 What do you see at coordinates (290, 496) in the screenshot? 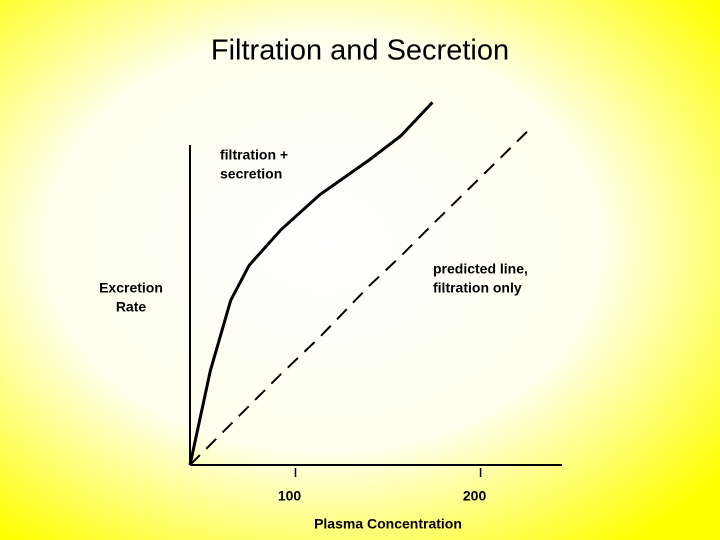
I see `x-tick-label: 100` at bounding box center [290, 496].